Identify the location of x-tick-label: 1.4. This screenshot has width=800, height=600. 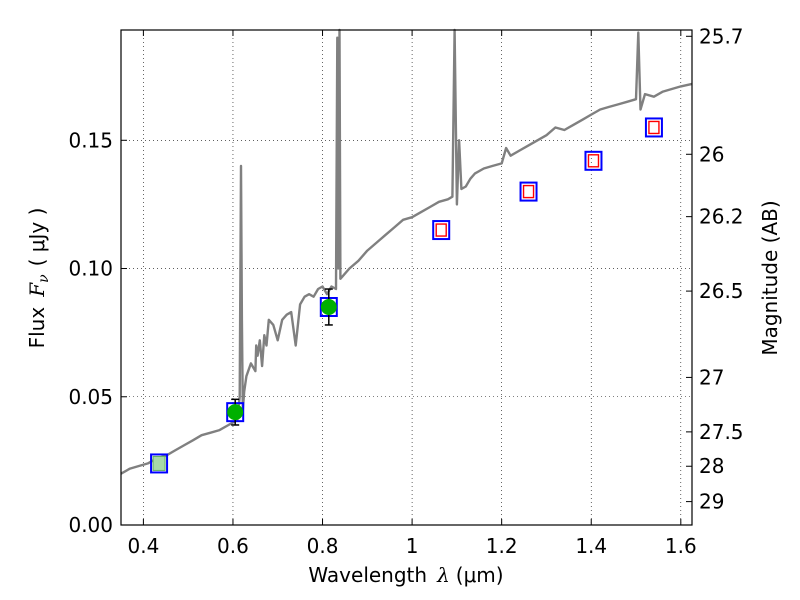
(591, 546).